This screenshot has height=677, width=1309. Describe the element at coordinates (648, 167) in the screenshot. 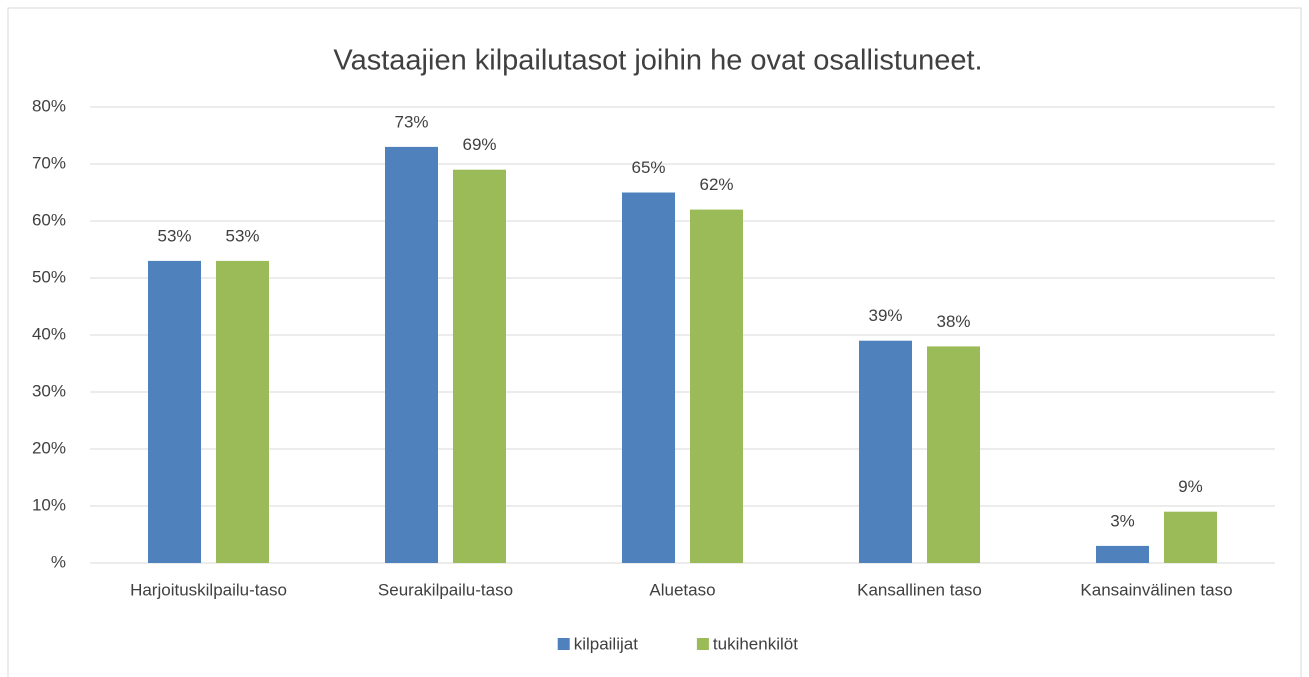

I see `data-label: 65%` at that location.